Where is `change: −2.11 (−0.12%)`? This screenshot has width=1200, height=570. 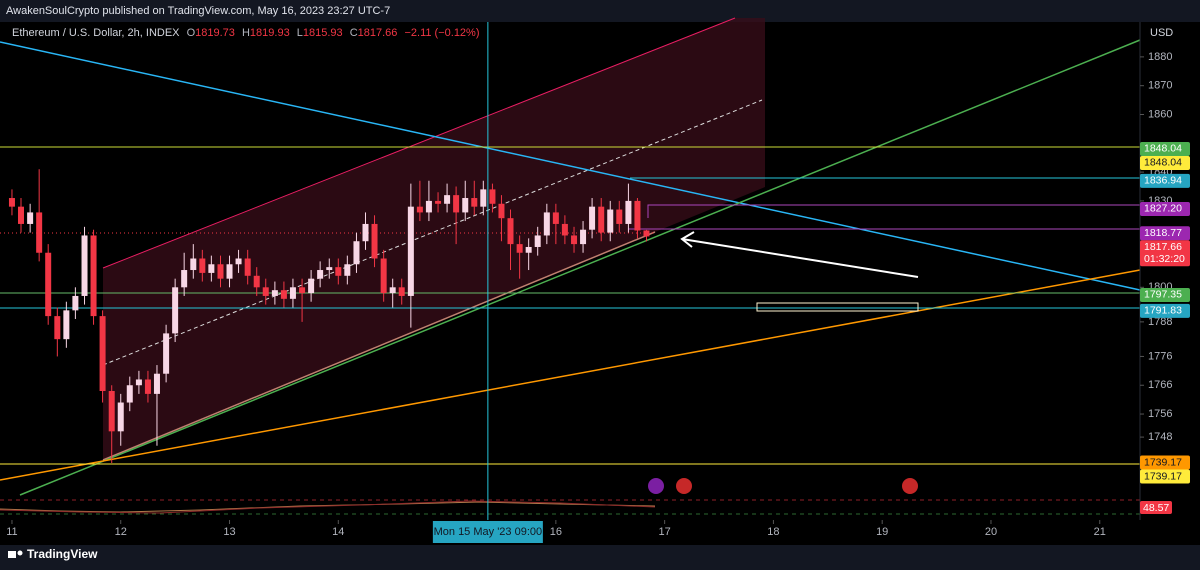
change: −2.11 (−0.12%) is located at coordinates (441, 33).